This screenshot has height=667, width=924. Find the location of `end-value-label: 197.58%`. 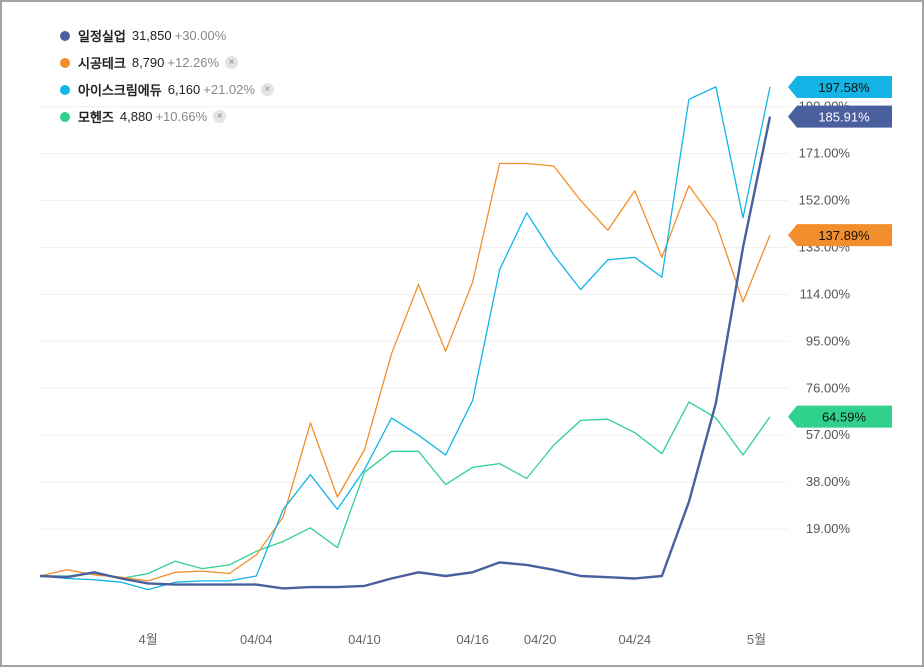

end-value-label: 197.58% is located at coordinates (844, 87).